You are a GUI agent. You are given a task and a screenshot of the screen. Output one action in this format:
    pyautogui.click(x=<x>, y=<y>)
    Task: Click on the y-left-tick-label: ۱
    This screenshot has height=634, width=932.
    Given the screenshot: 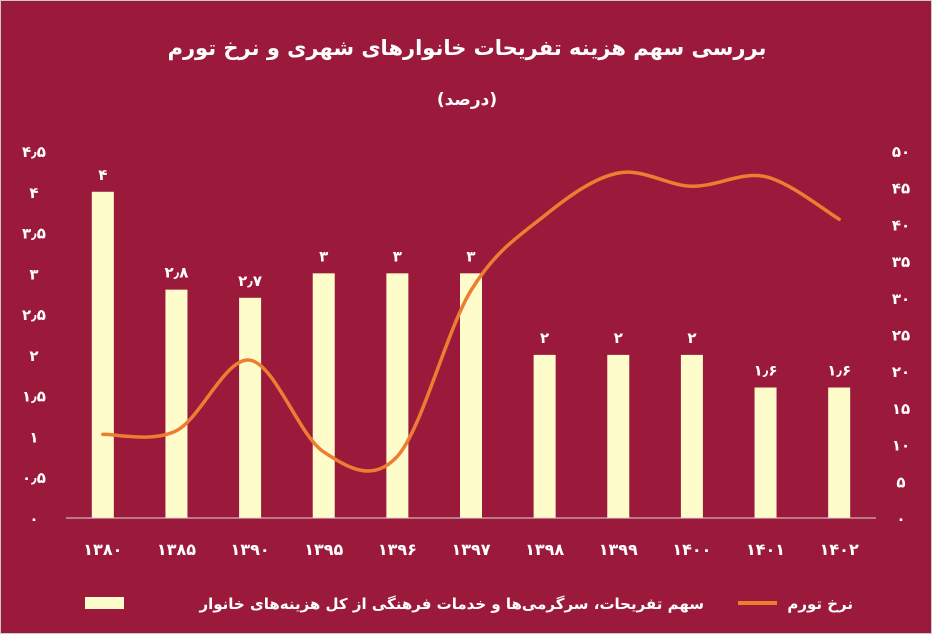 What is the action you would take?
    pyautogui.click(x=33, y=437)
    